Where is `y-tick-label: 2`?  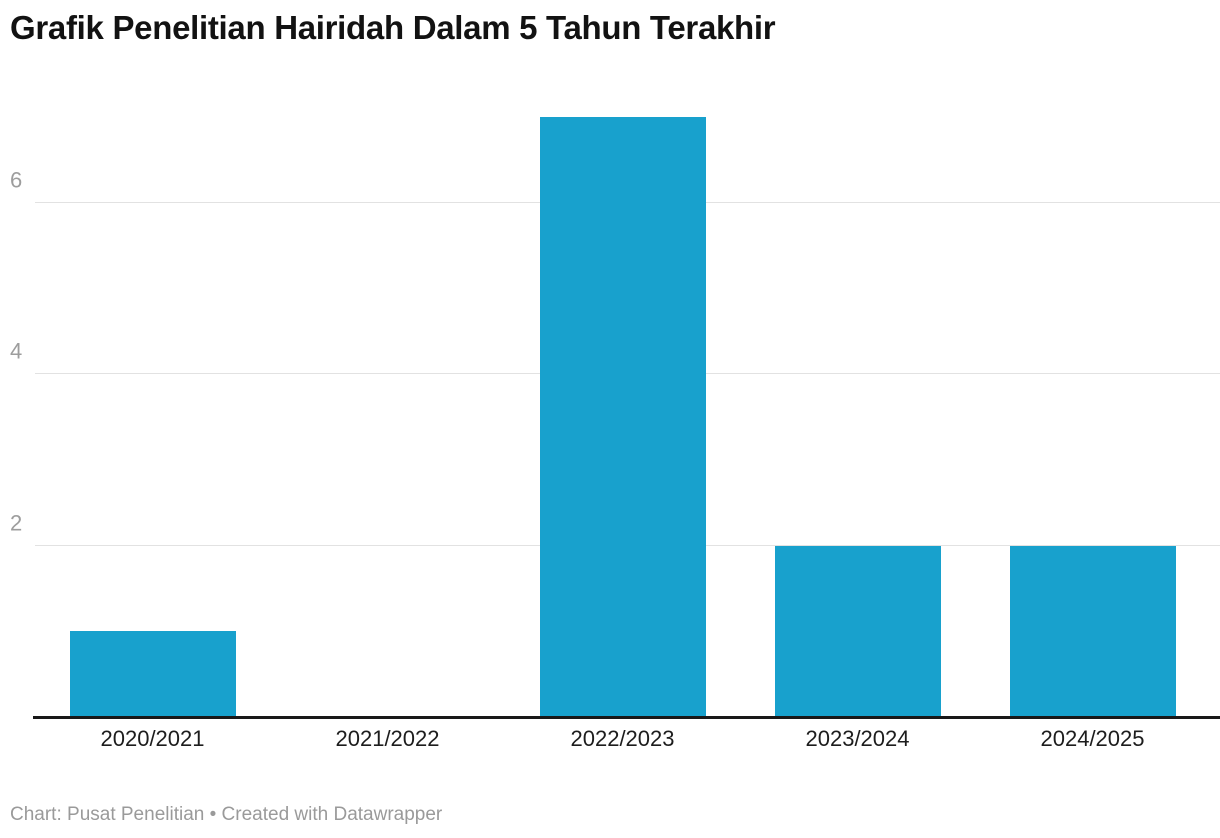
y-tick-label: 2 is located at coordinates (16, 523).